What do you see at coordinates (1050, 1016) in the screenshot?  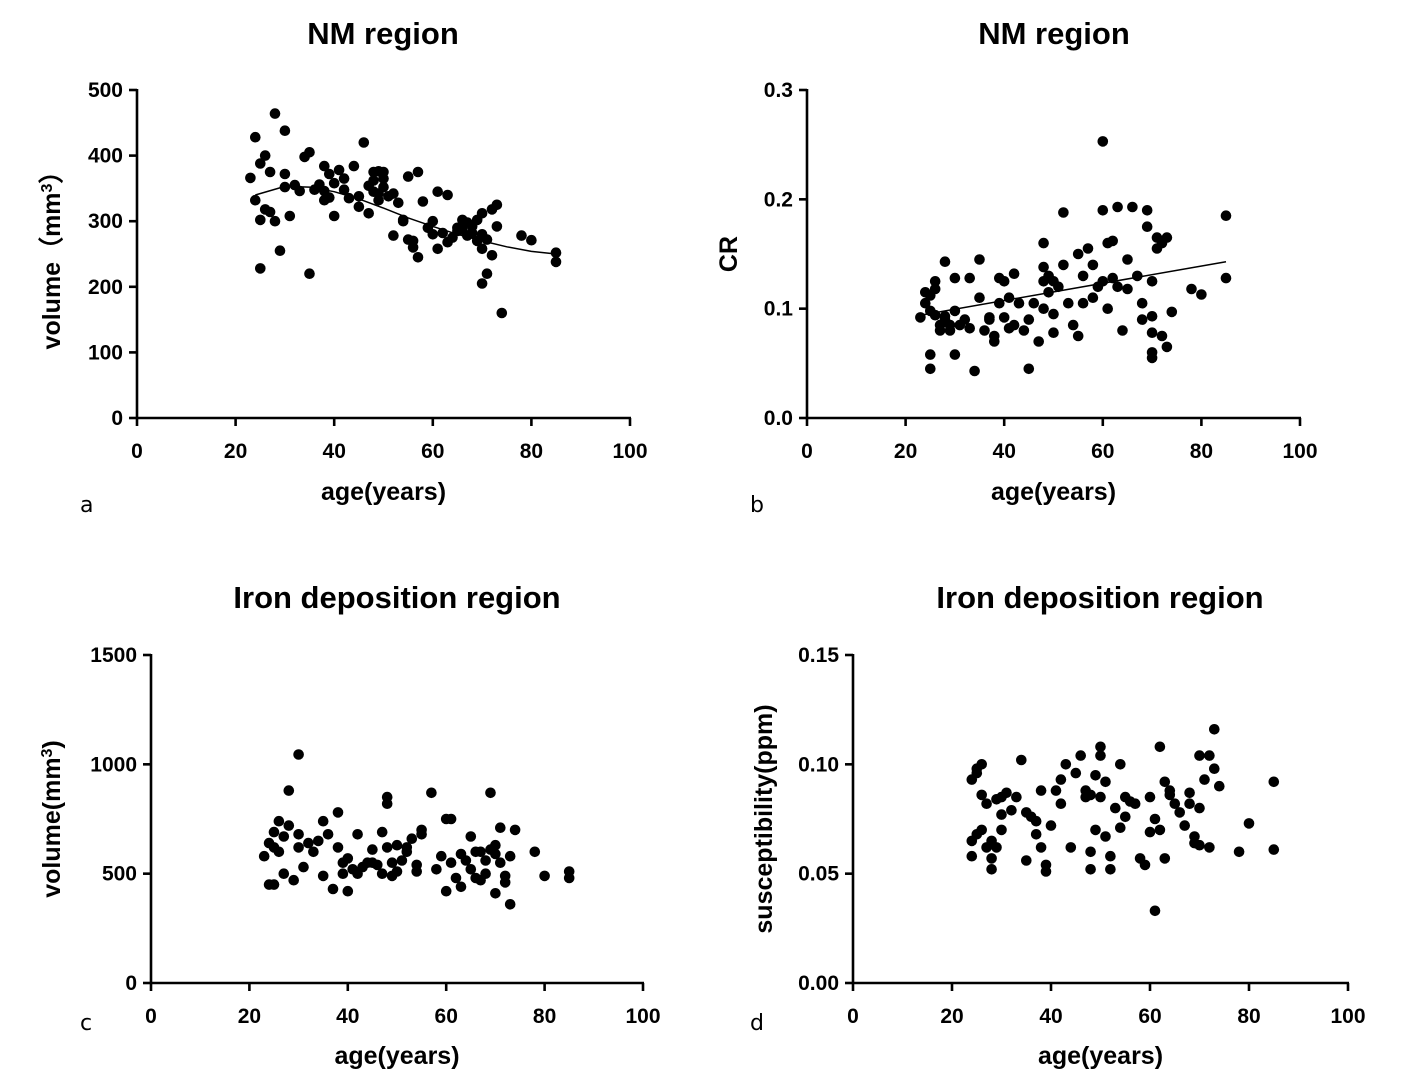 I see `x-tick-label: 40` at bounding box center [1050, 1016].